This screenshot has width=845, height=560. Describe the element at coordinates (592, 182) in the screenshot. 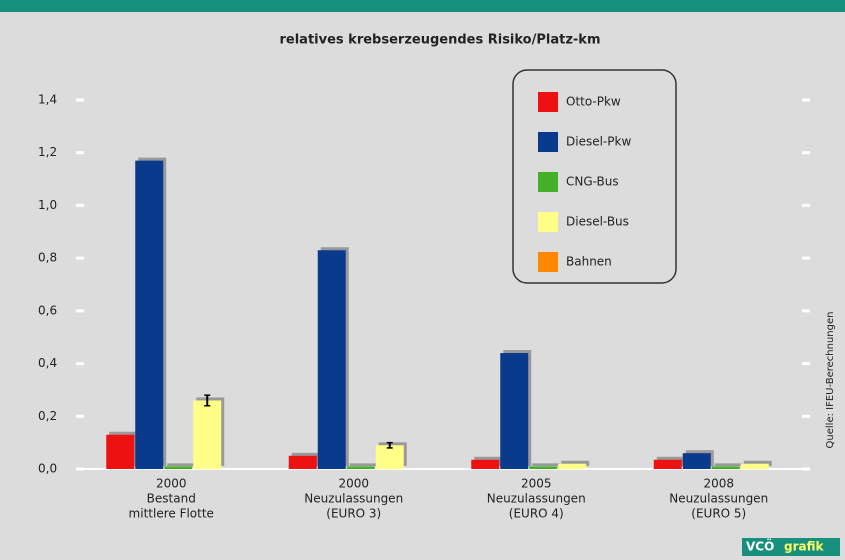

I see `legend-label: CNG-Bus` at that location.